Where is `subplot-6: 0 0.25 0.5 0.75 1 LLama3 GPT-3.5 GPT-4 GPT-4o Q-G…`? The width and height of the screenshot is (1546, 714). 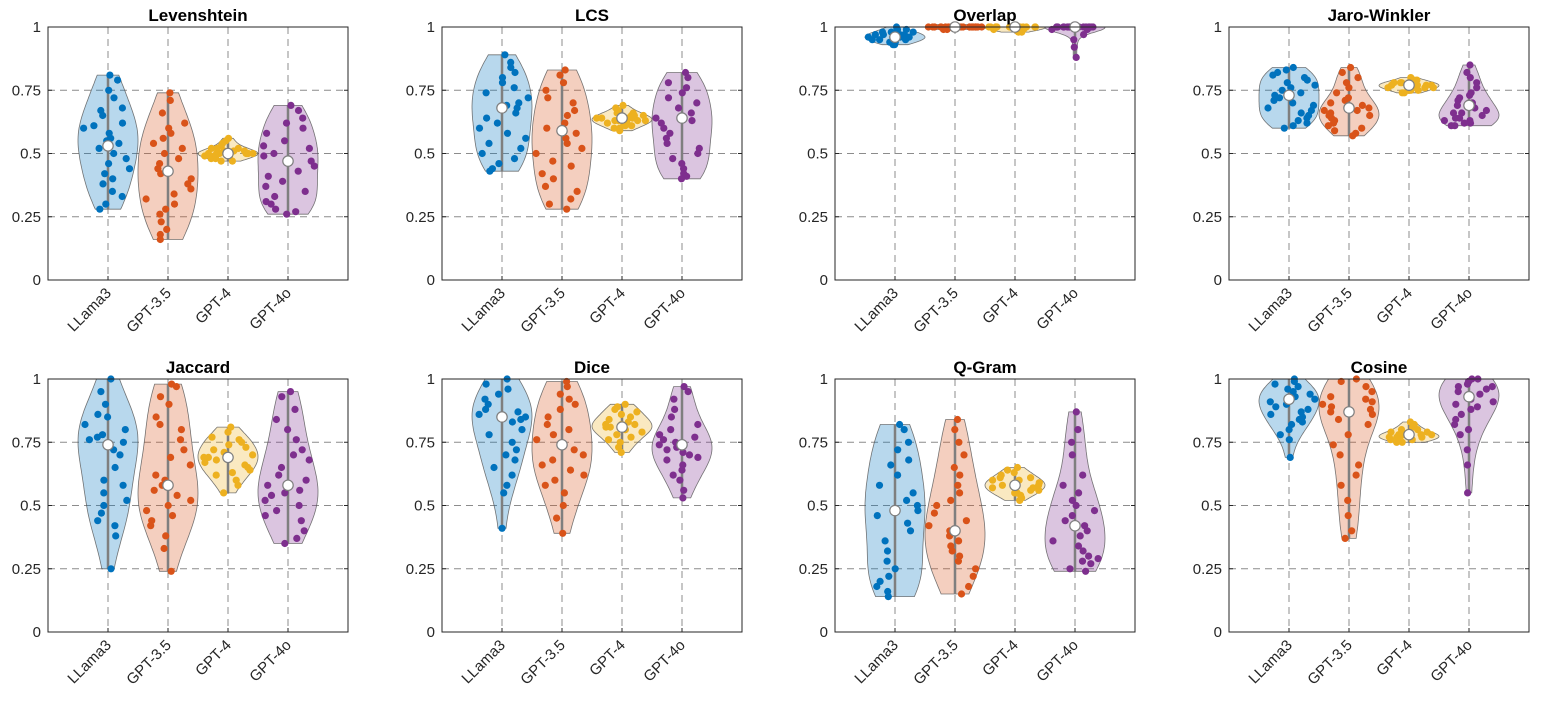
subplot-6: 0 0.25 0.5 0.75 1 LLama3 GPT-3.5 GPT-4 GPT-4o Q-G… is located at coordinates (967, 523).